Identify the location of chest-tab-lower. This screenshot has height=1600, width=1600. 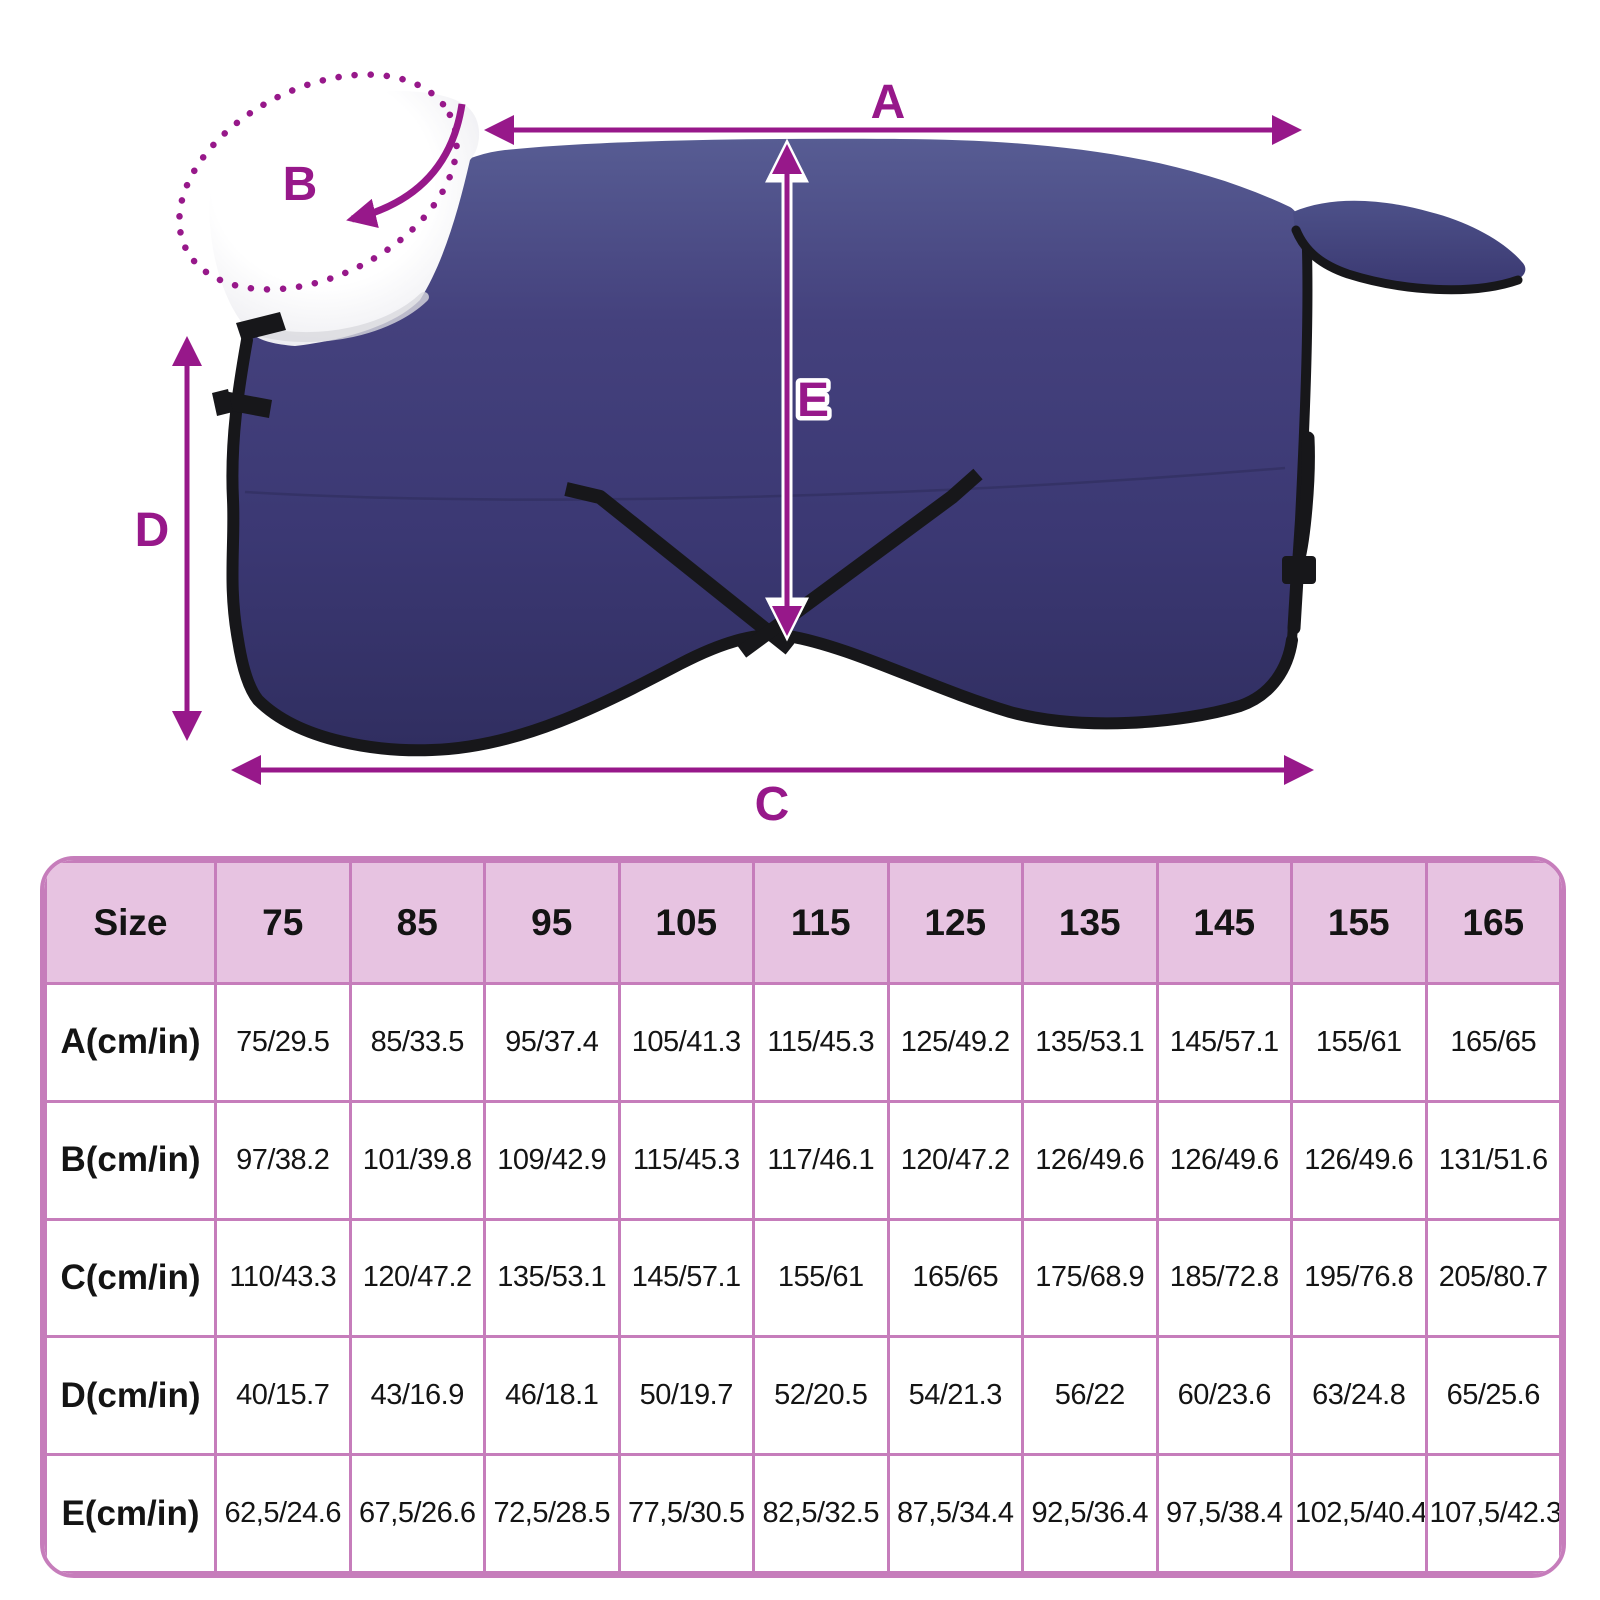
(246, 404).